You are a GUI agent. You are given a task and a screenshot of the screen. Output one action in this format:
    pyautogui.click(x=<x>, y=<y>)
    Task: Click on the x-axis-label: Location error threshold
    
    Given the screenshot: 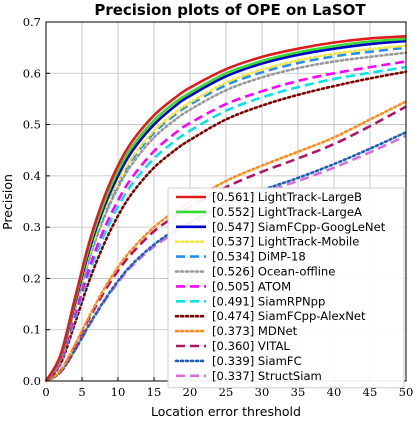 What is the action you would take?
    pyautogui.click(x=226, y=411)
    